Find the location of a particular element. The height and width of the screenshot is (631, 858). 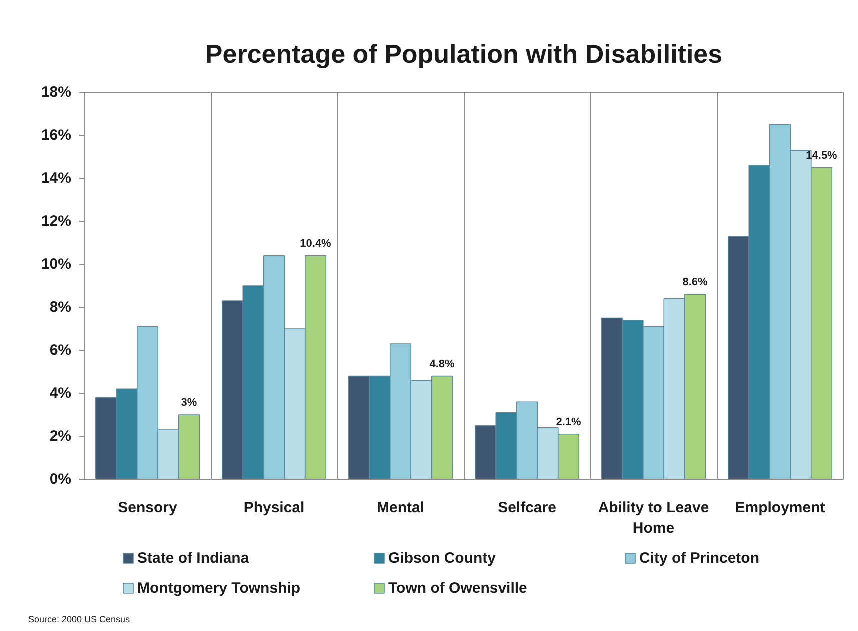

y-tick-label: 6% is located at coordinates (61, 350).